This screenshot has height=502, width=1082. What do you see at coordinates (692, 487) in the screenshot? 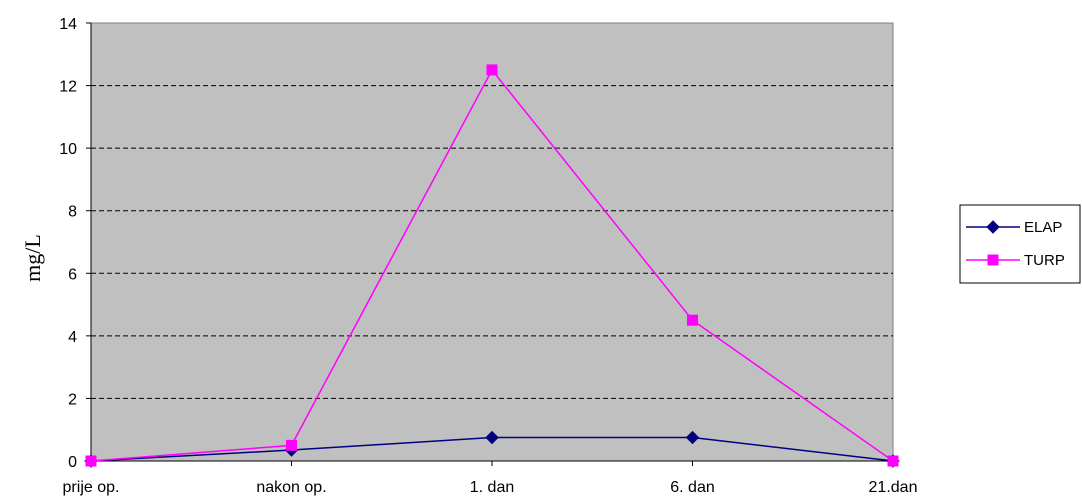
I see `x-tick-label: 6. dan` at bounding box center [692, 487].